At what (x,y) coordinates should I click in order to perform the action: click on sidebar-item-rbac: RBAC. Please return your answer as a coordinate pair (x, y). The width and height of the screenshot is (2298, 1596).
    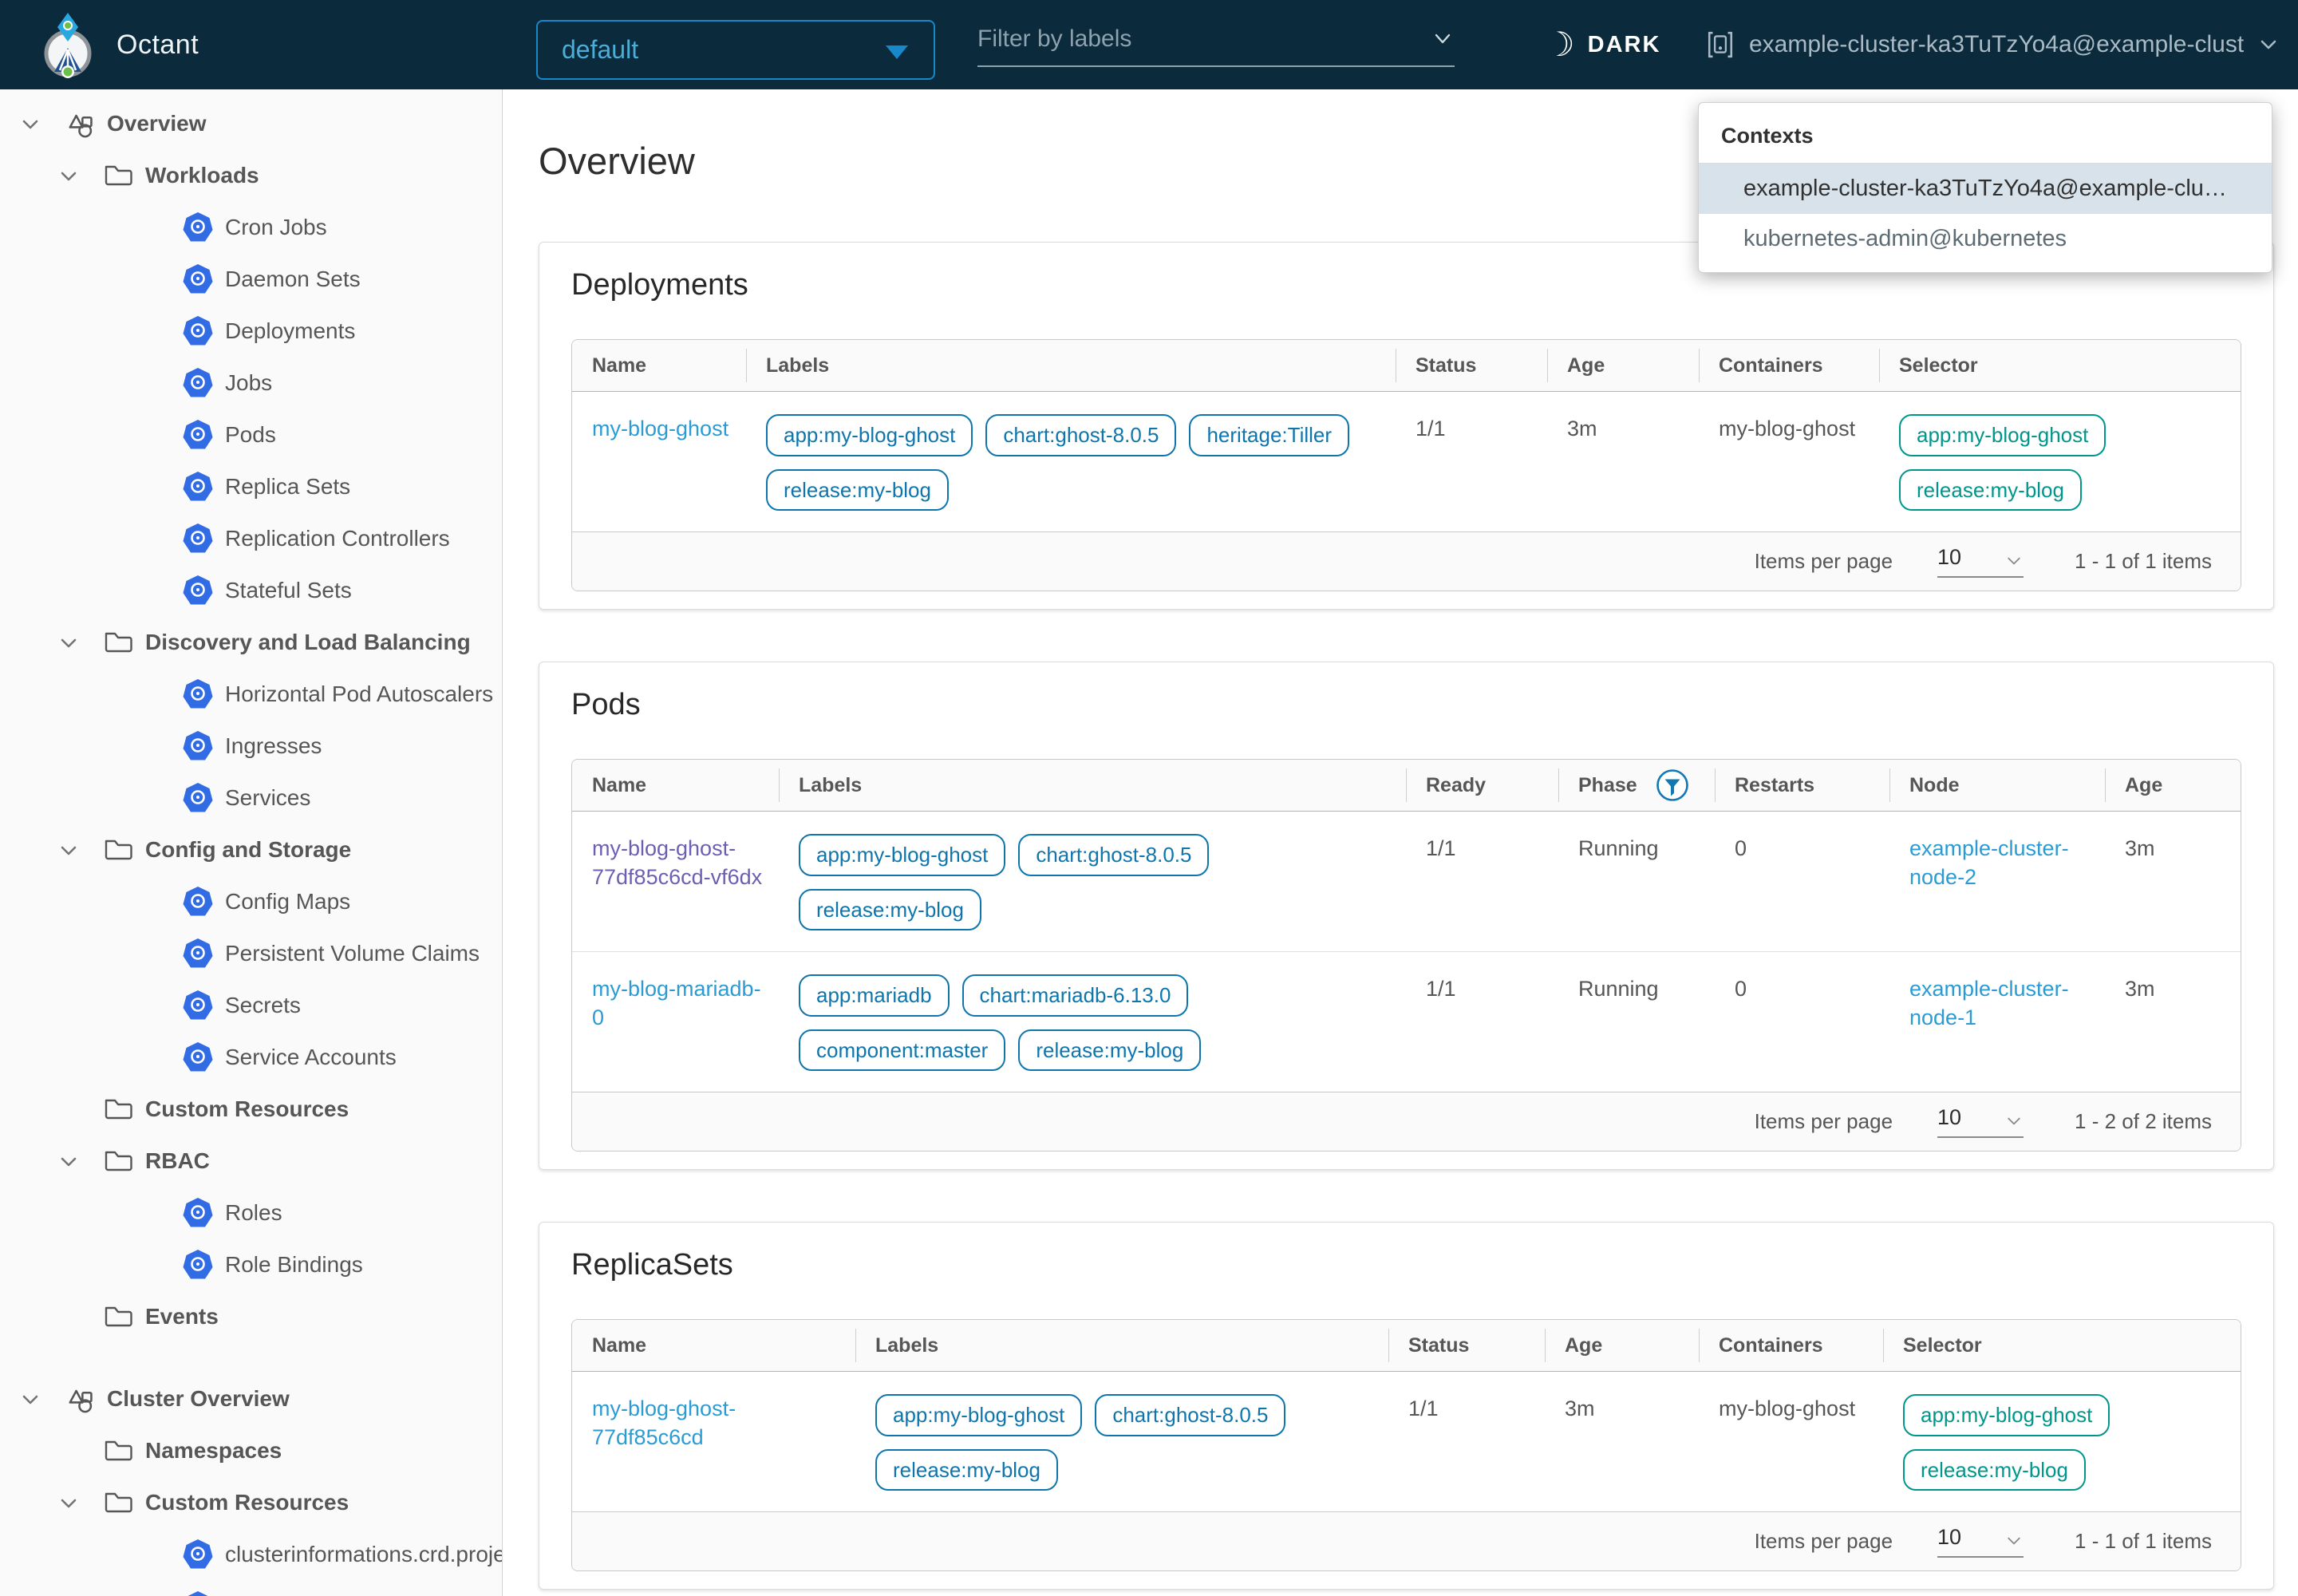
    Looking at the image, I should click on (251, 1161).